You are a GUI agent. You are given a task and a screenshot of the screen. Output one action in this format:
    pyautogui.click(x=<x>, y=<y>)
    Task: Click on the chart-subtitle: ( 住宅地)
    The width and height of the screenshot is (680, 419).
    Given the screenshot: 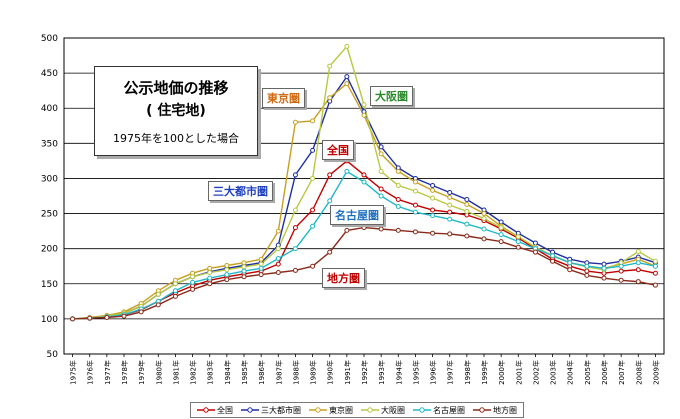 What is the action you would take?
    pyautogui.click(x=176, y=111)
    